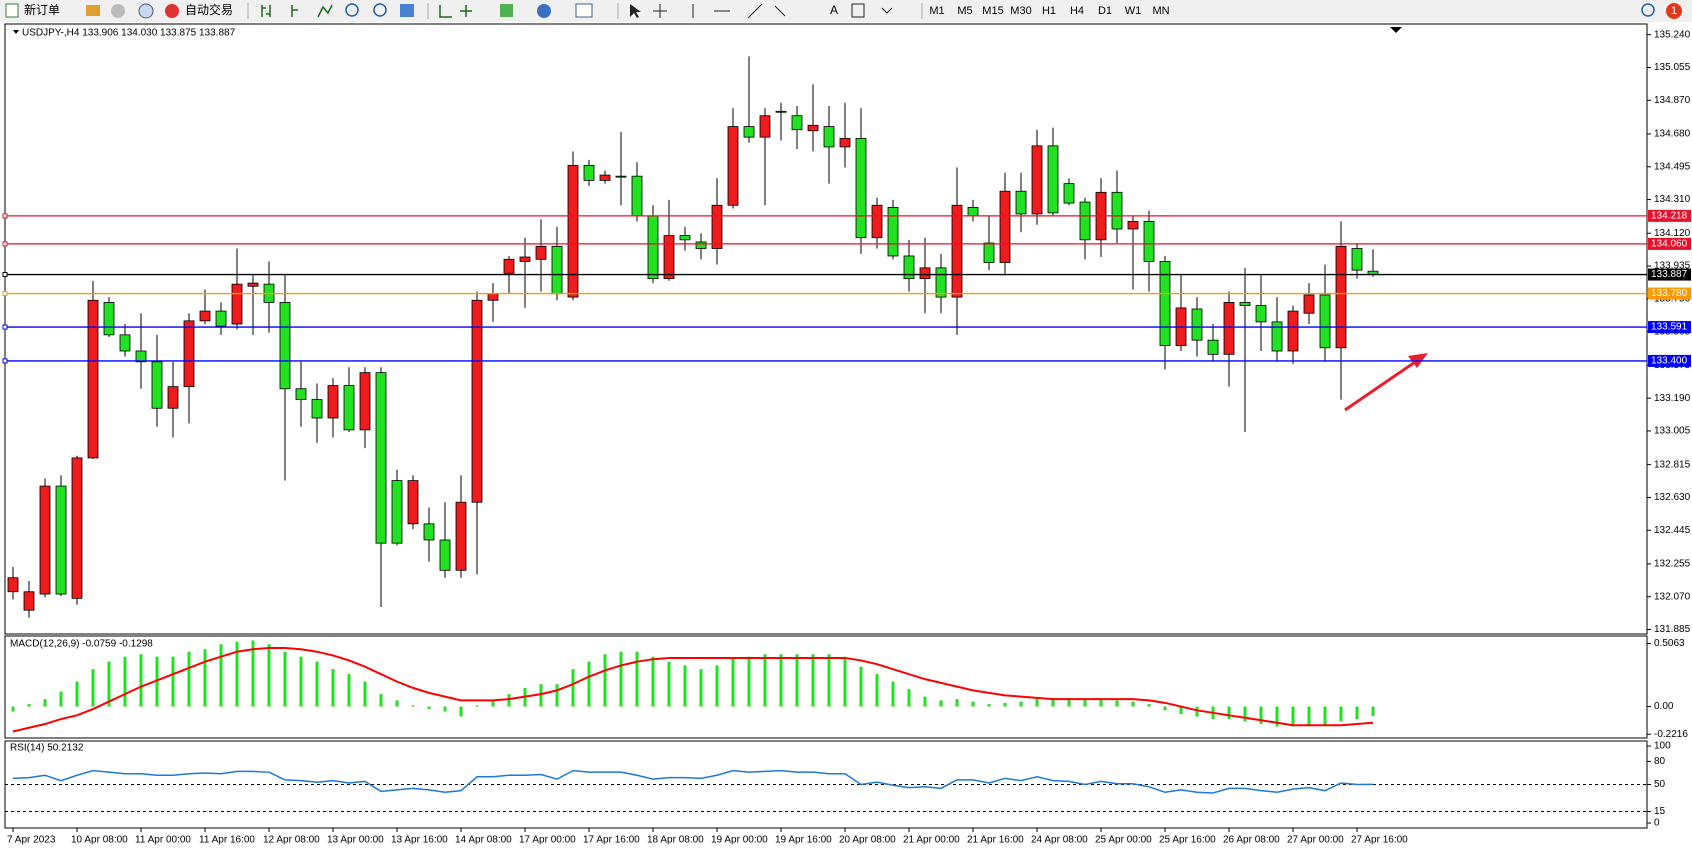 This screenshot has width=1692, height=851. Describe the element at coordinates (16, 32) in the screenshot. I see `symbol-marker` at that location.